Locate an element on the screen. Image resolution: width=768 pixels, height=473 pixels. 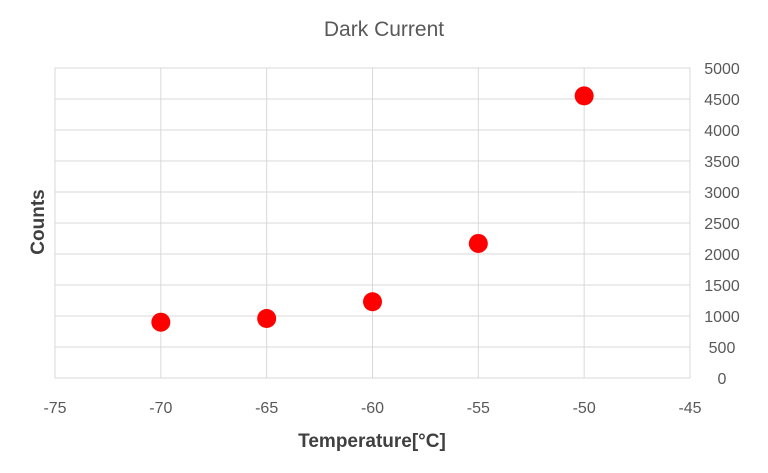
x-tick-label: -60 is located at coordinates (372, 408).